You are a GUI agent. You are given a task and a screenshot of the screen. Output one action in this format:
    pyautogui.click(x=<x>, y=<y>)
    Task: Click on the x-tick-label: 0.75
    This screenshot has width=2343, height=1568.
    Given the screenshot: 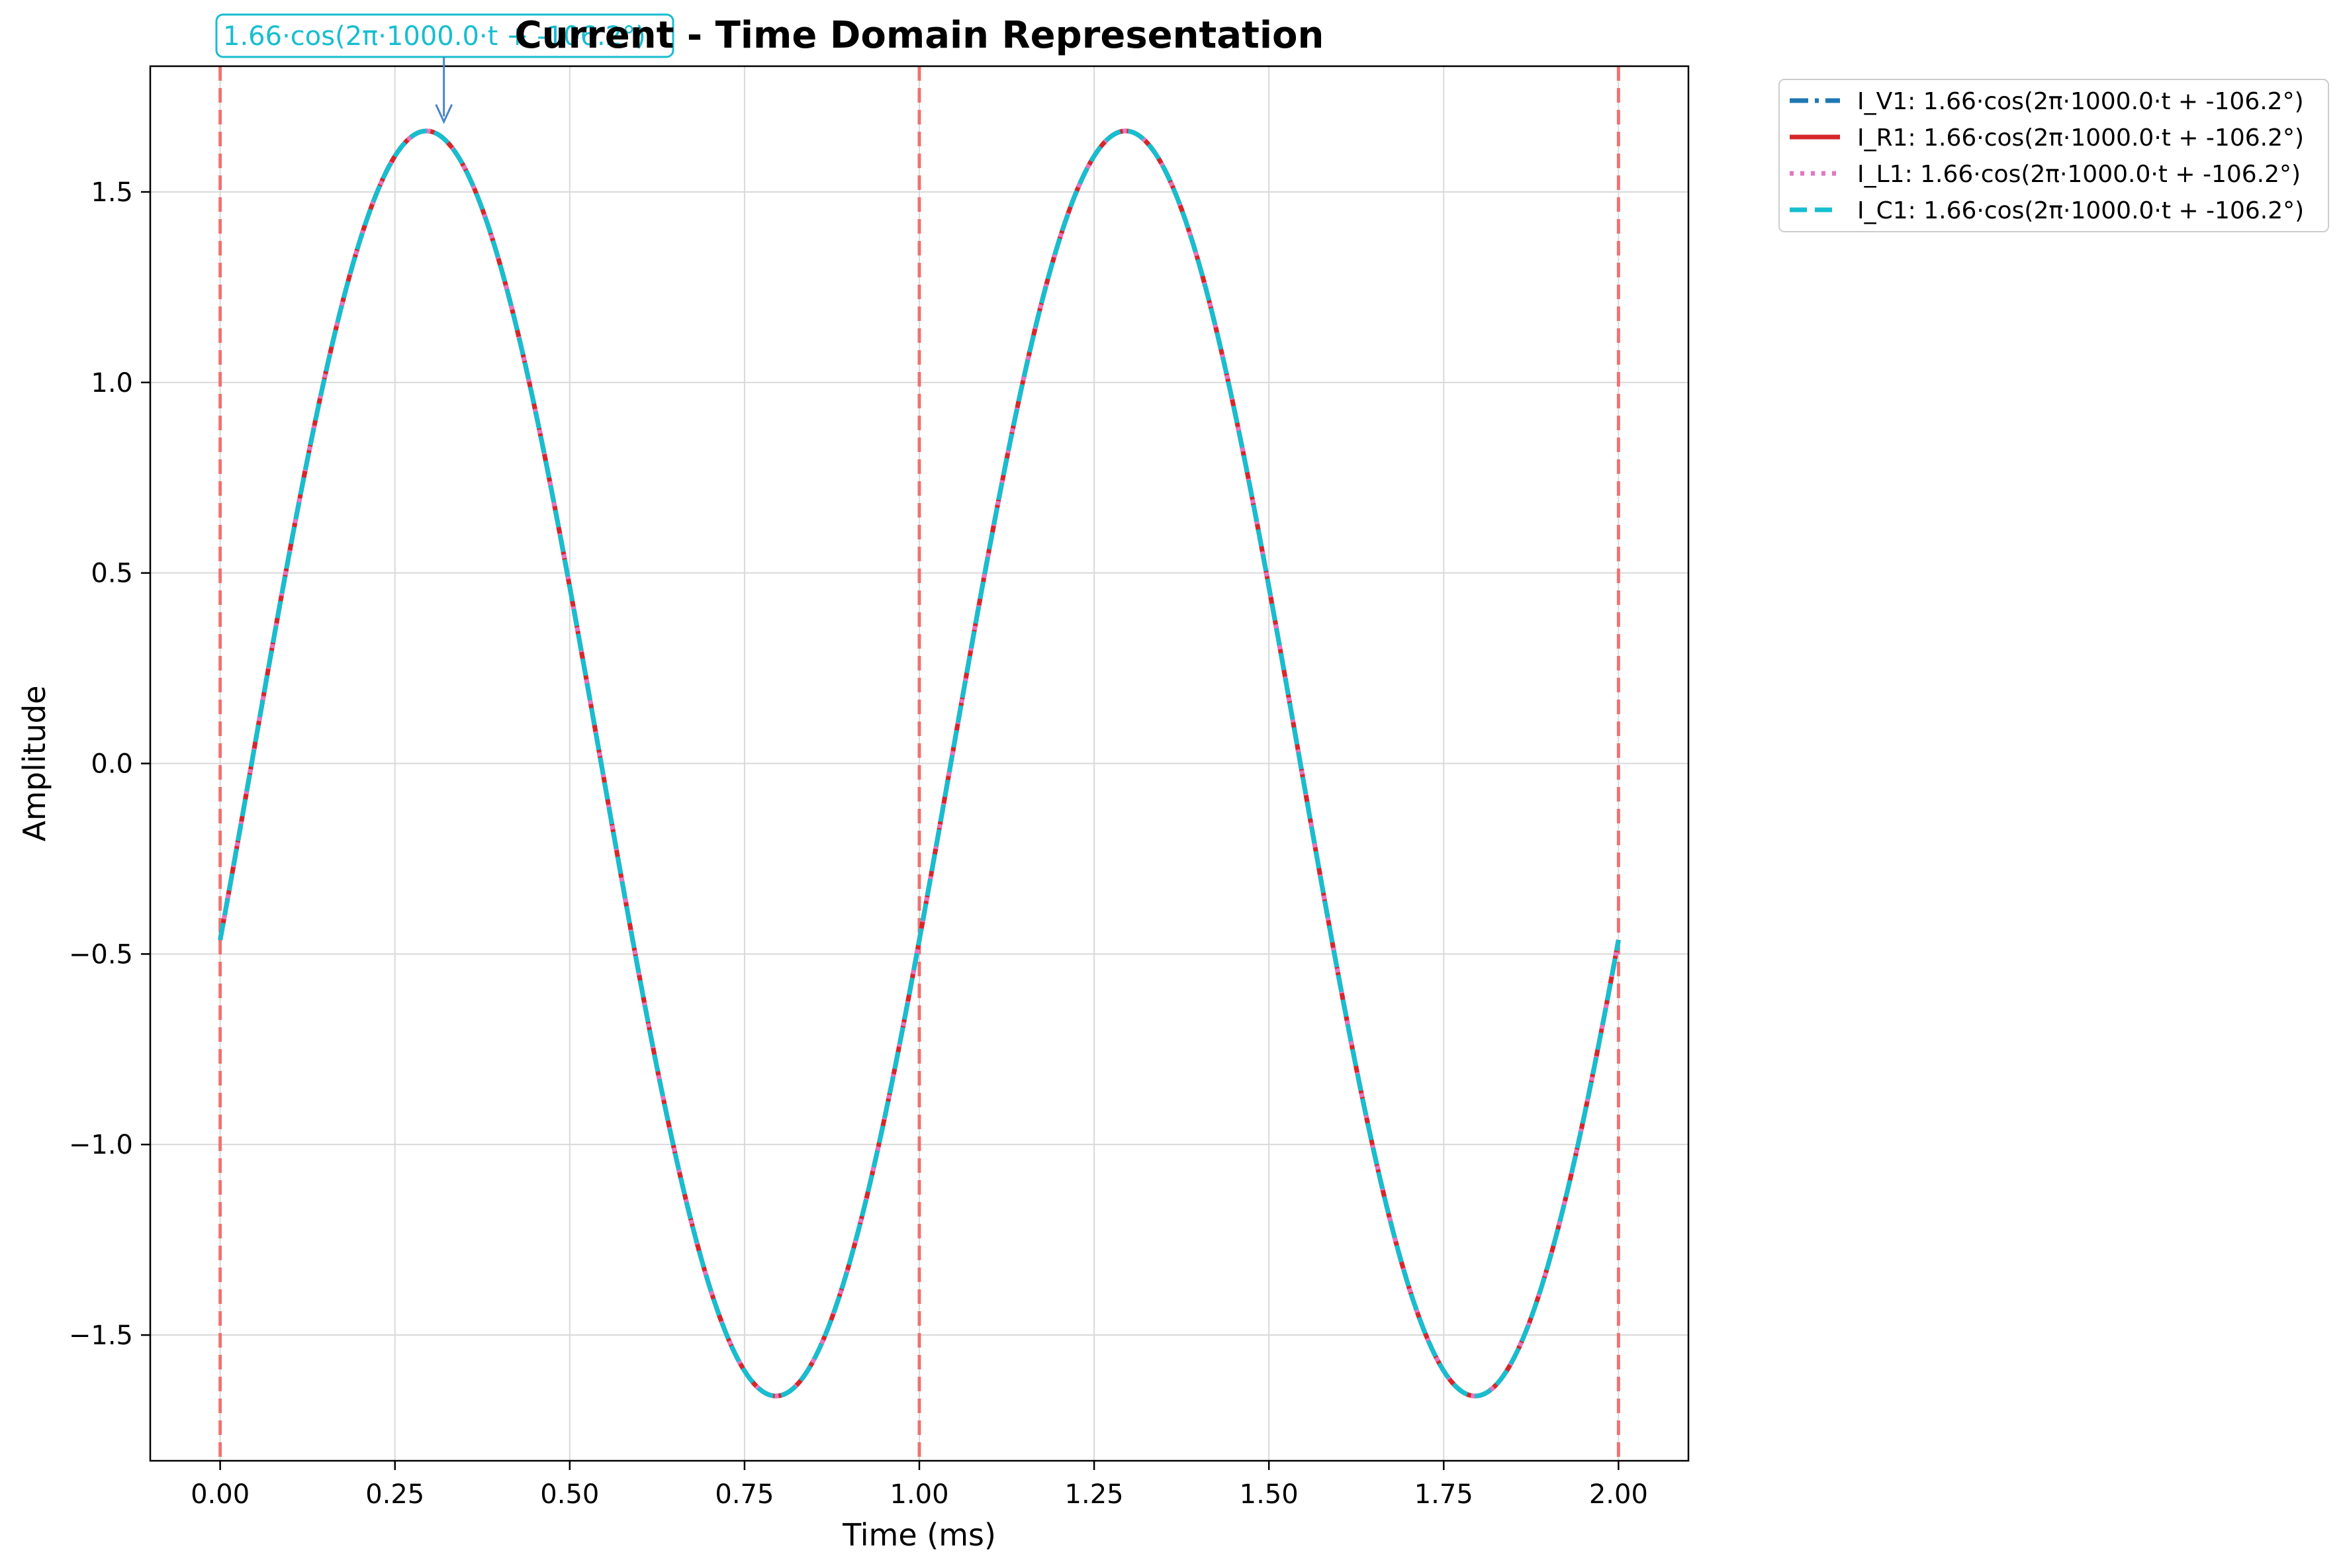 What is the action you would take?
    pyautogui.click(x=744, y=1494)
    